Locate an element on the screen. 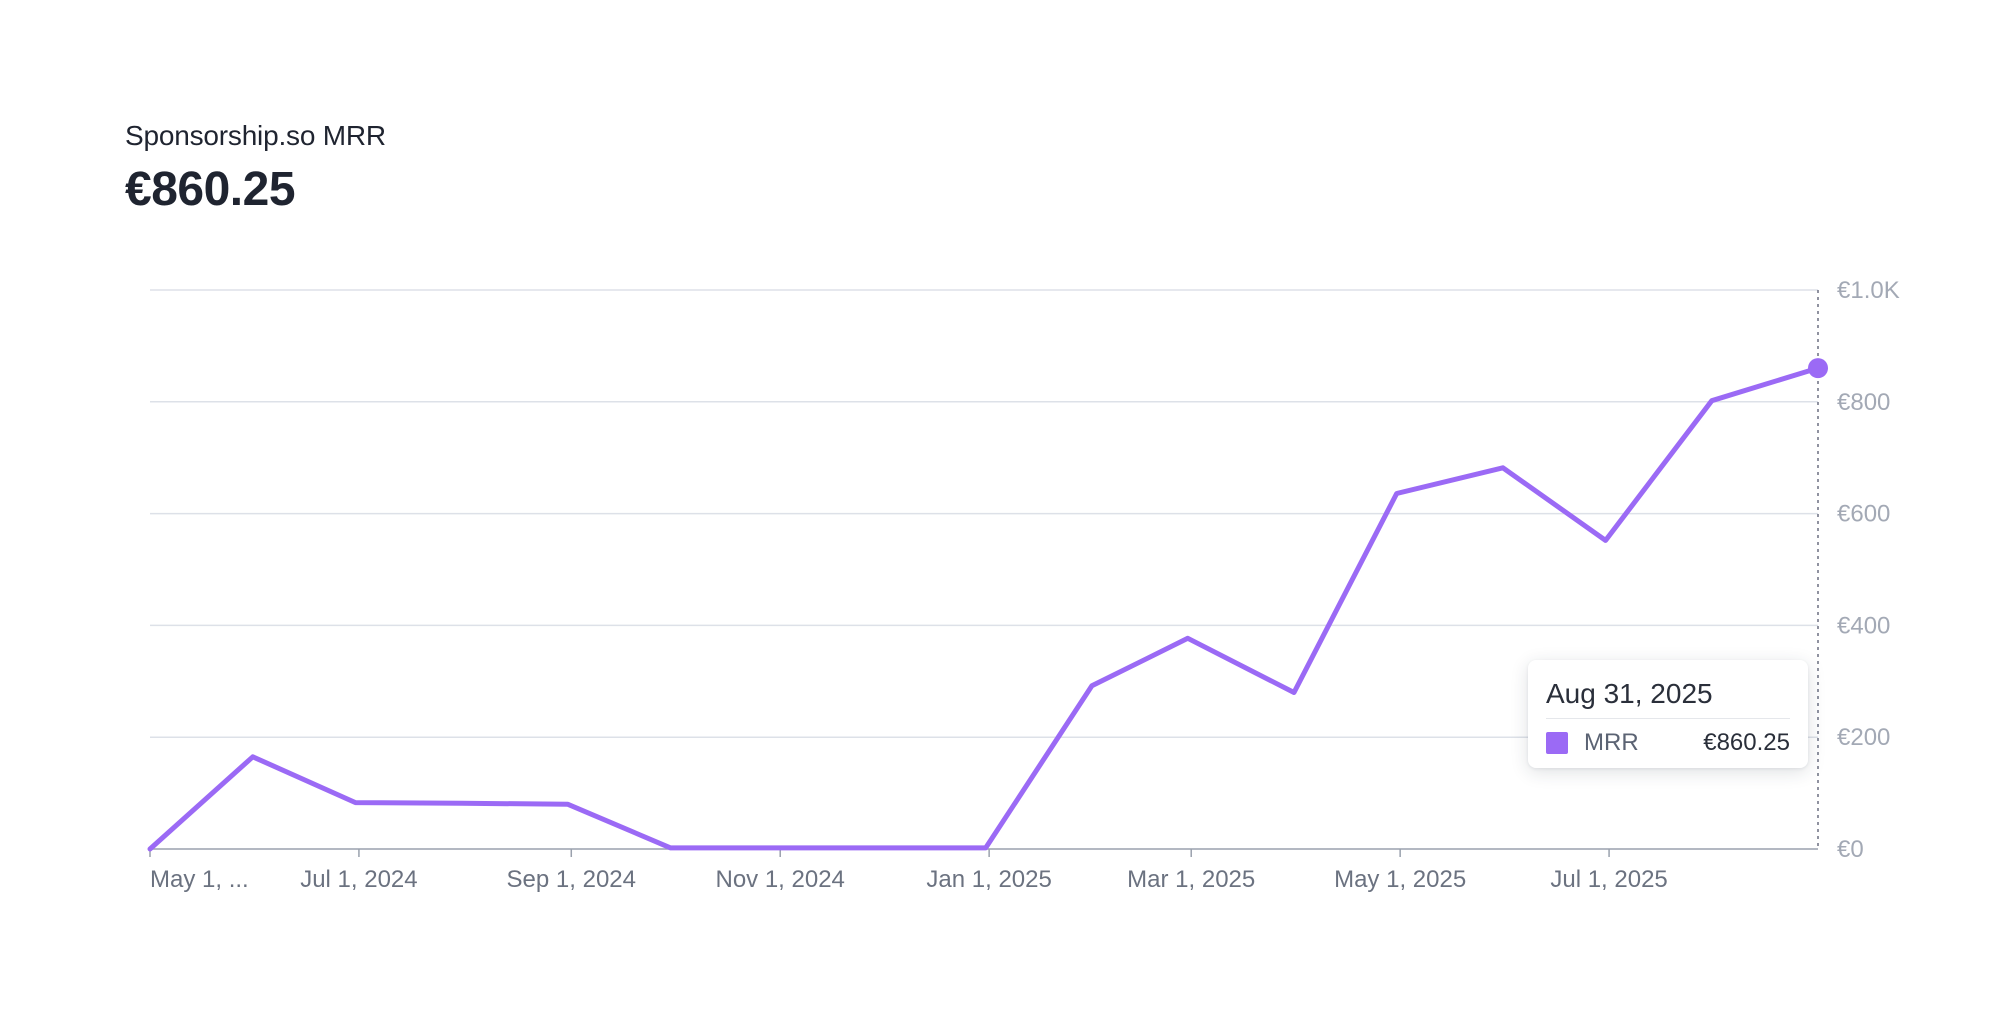  tooltip-date: Aug 31, 2025 is located at coordinates (1668, 698).